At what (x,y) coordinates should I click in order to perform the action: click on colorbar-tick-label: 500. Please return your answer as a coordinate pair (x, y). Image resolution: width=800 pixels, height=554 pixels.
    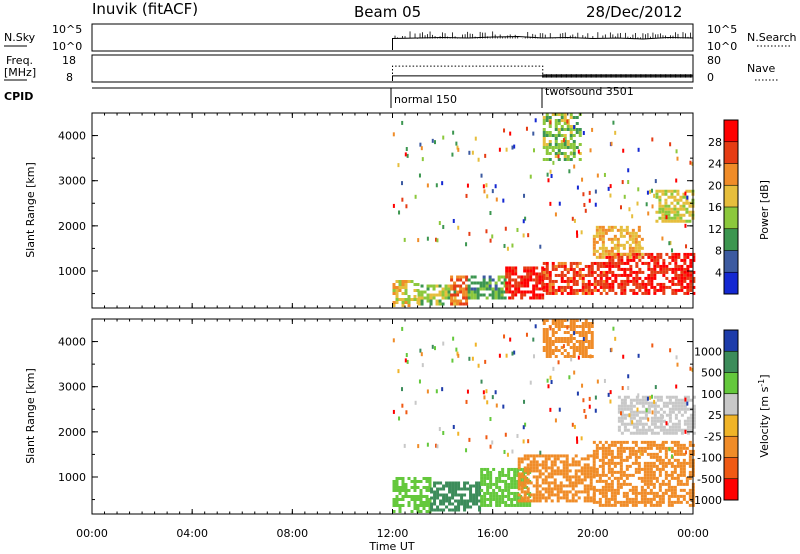
    Looking at the image, I should click on (711, 373).